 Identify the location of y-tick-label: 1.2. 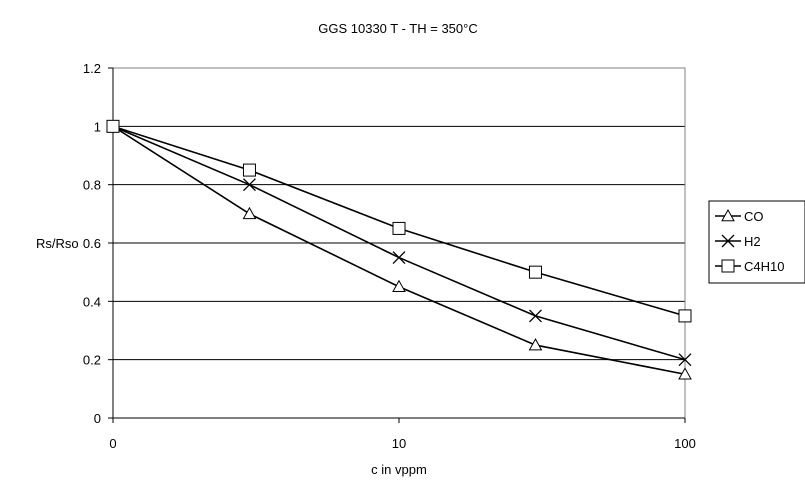
(92, 68).